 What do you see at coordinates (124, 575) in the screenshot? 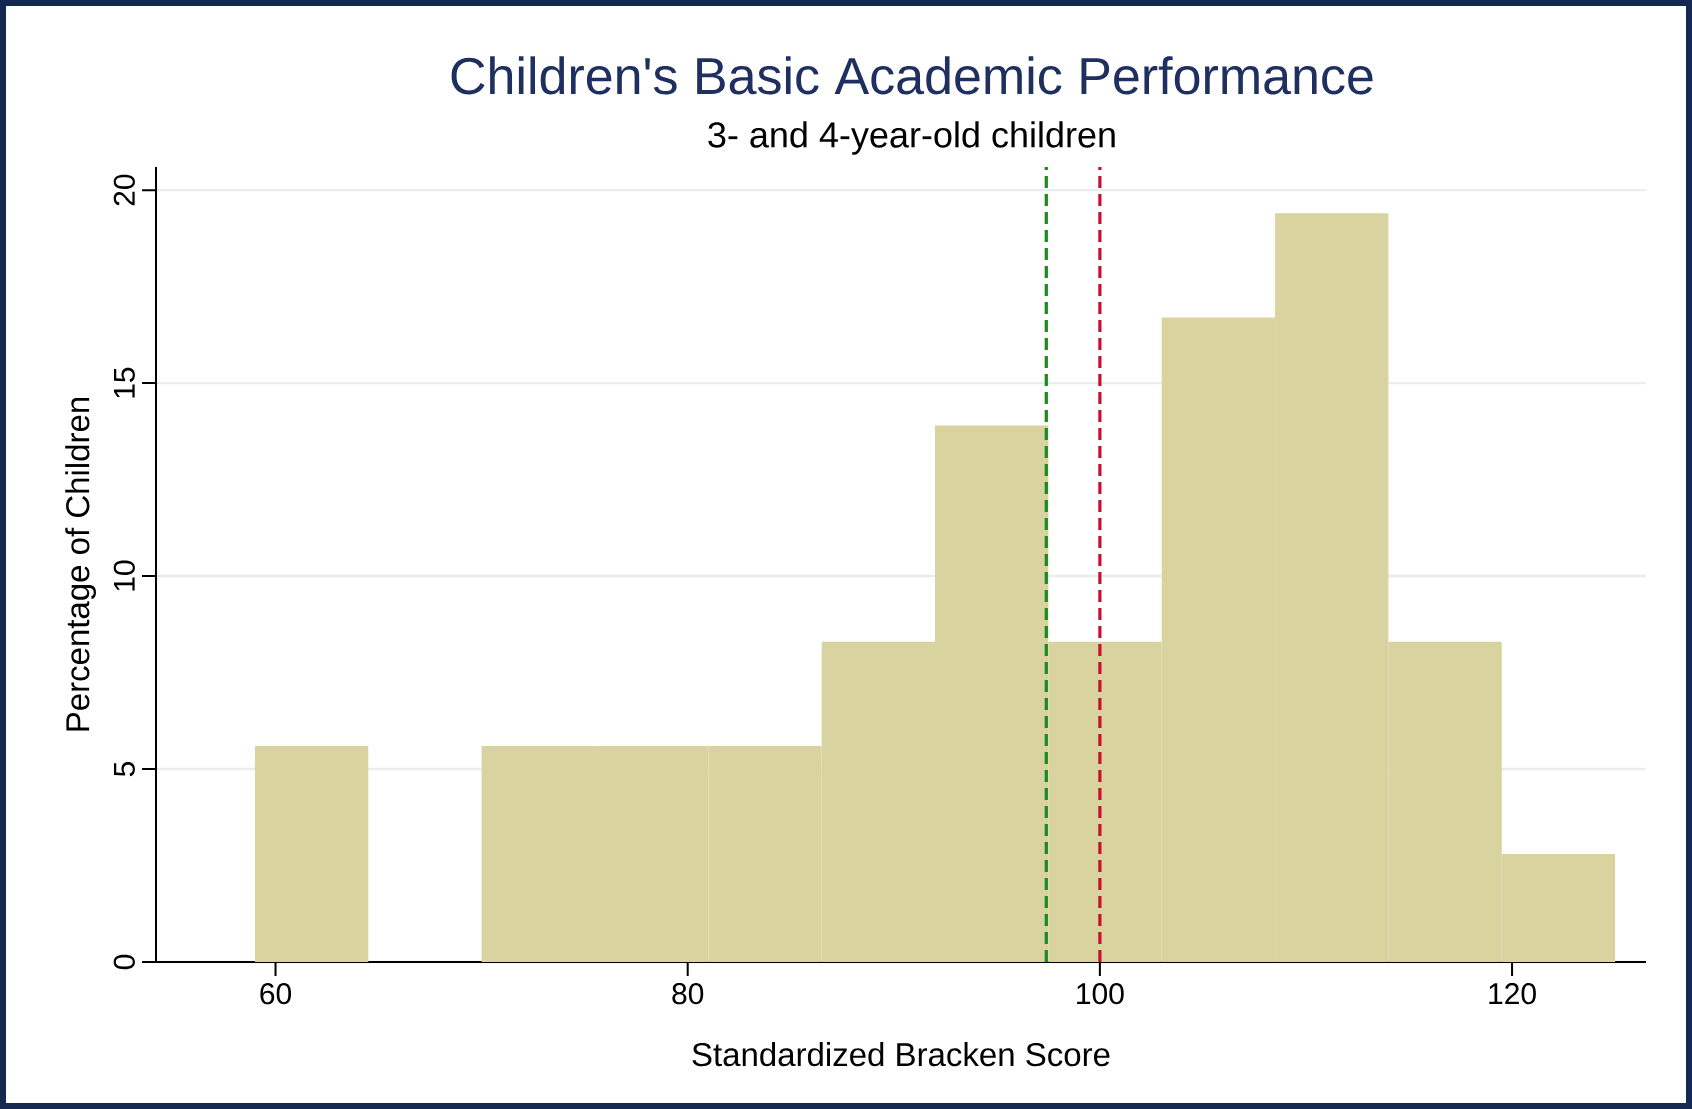
I see `y-tick-label: 10` at bounding box center [124, 575].